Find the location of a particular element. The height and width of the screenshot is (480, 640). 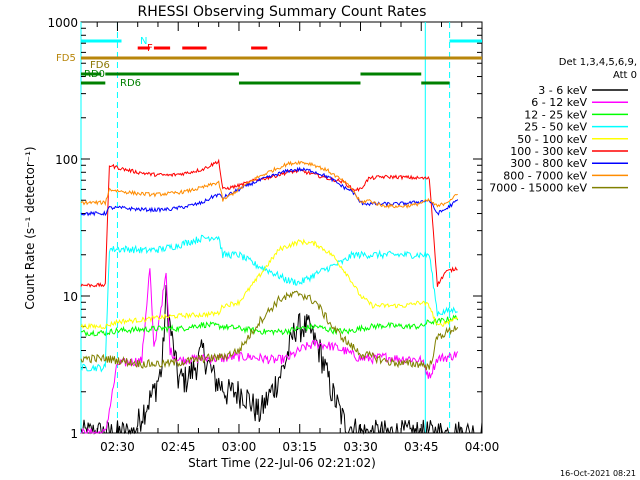

y-tick-label: 1000 is located at coordinates (62, 23).